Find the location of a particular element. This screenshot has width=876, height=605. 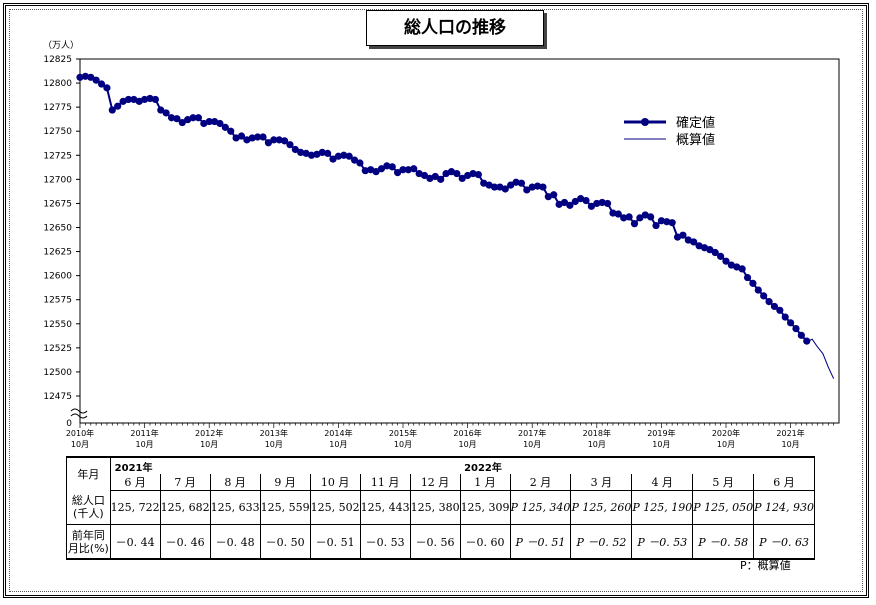

series-line-provisional is located at coordinates (820, 358).